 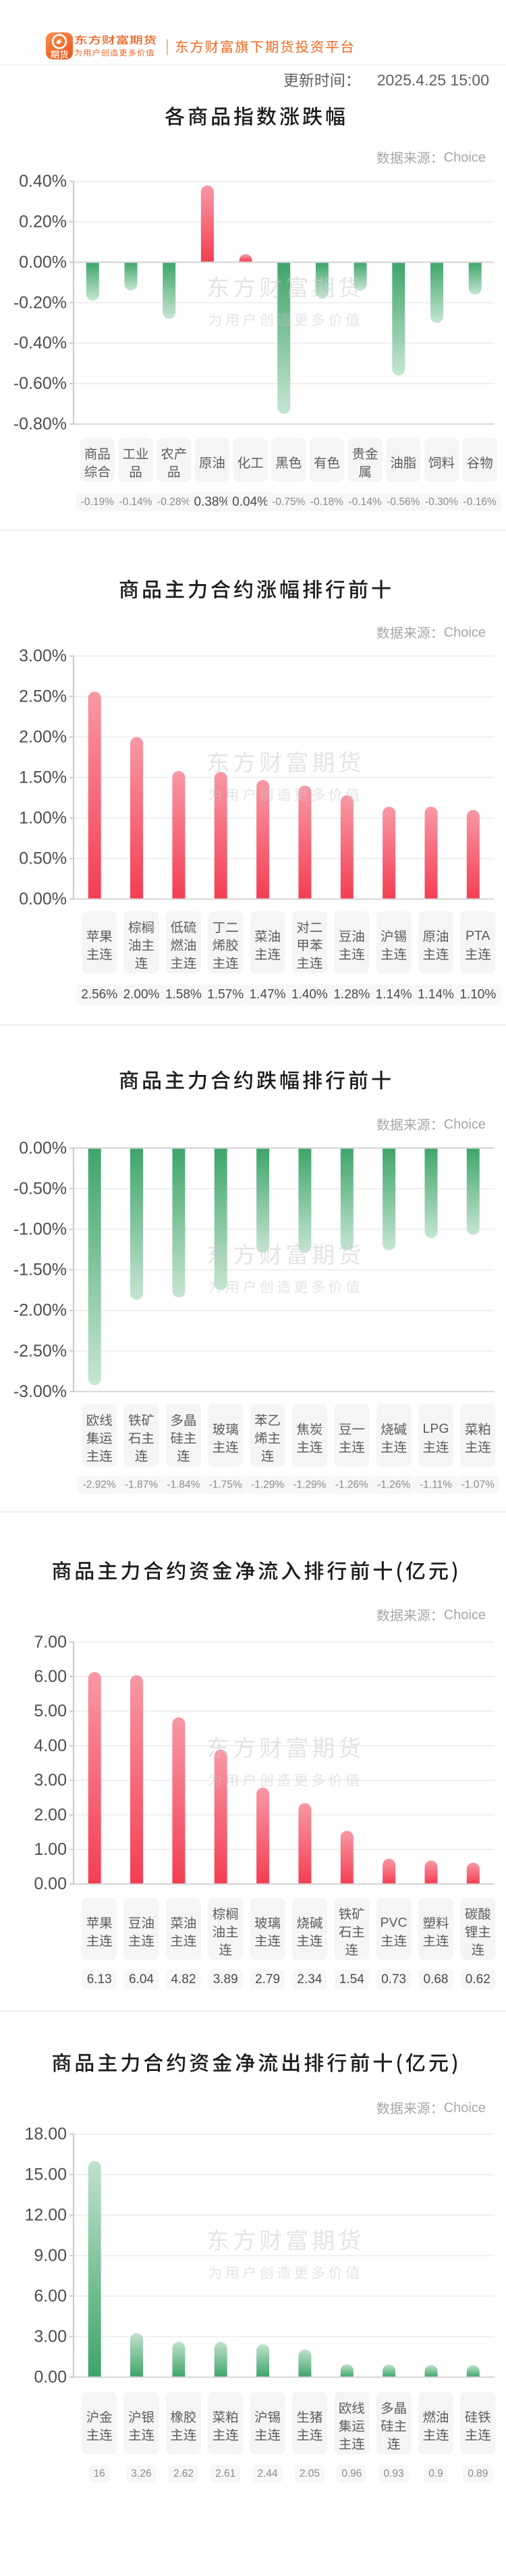 I want to click on svg-text: -2.00%, so click(x=40, y=1310).